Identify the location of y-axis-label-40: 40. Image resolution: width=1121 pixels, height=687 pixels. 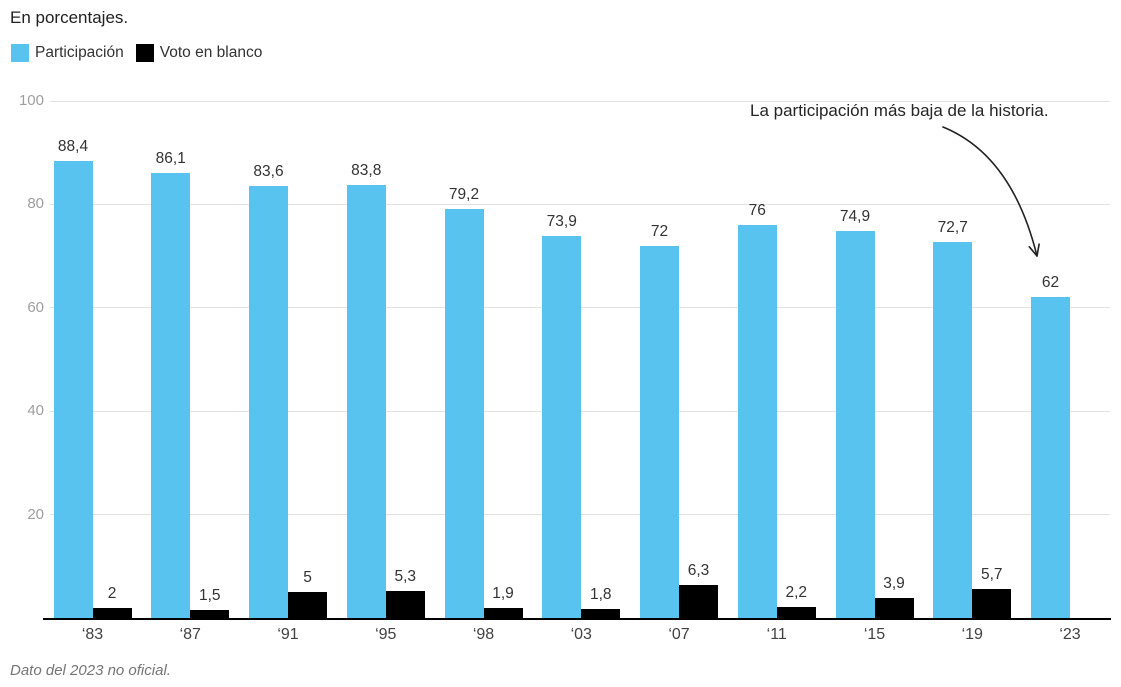
(35, 411).